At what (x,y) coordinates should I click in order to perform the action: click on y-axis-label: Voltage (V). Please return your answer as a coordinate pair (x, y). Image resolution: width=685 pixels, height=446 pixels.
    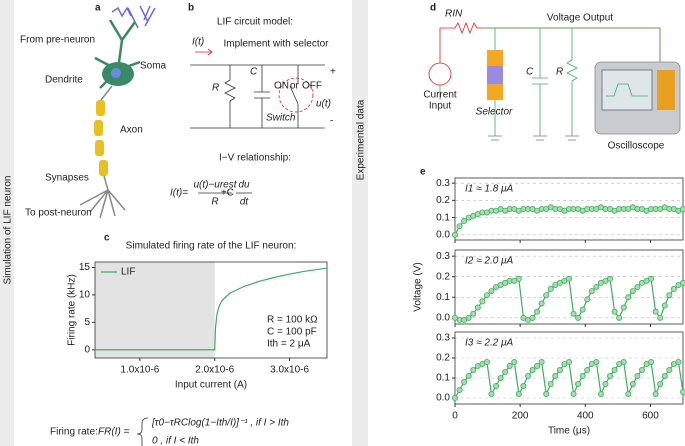
    Looking at the image, I should click on (418, 286).